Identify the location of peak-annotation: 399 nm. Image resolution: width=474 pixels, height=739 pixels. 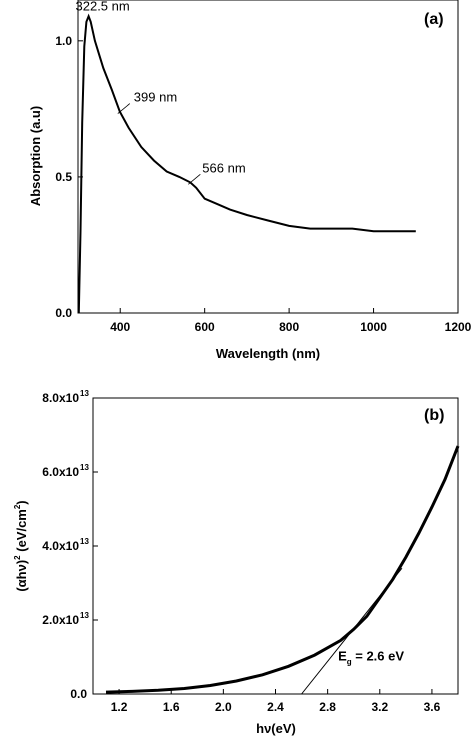
(155, 97).